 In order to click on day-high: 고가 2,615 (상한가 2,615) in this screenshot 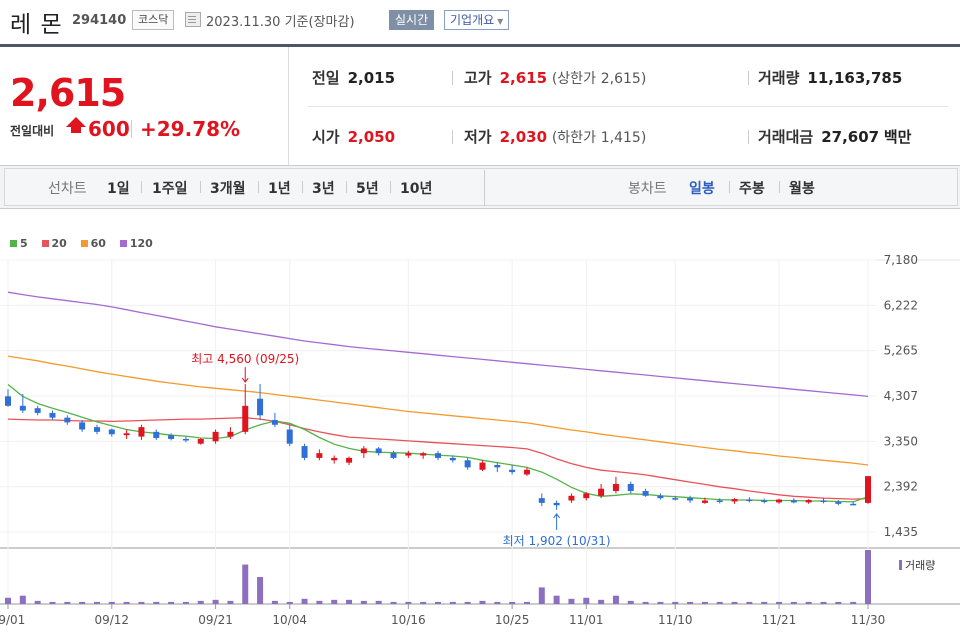, I will do `click(555, 77)`.